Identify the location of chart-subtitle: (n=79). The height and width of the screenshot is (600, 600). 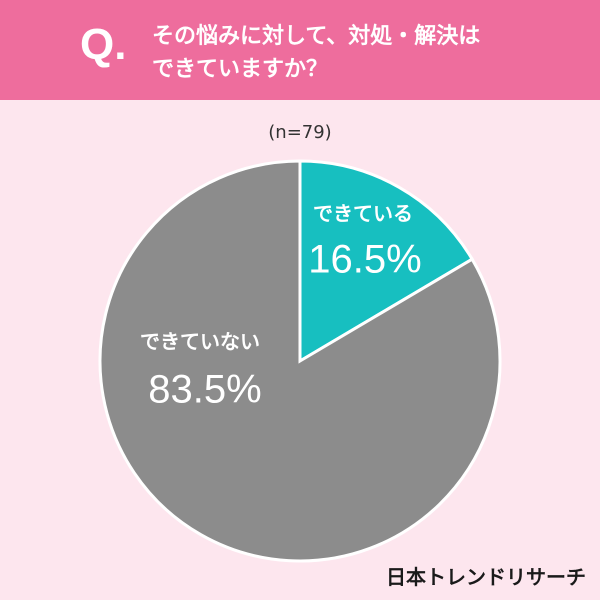
(299, 132).